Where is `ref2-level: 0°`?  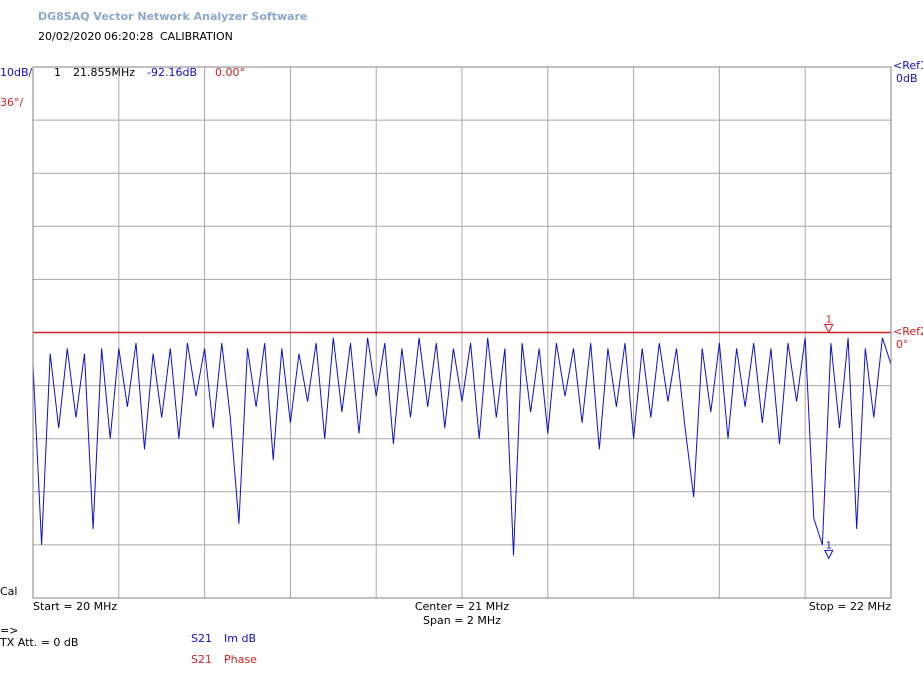
ref2-level: 0° is located at coordinates (902, 344).